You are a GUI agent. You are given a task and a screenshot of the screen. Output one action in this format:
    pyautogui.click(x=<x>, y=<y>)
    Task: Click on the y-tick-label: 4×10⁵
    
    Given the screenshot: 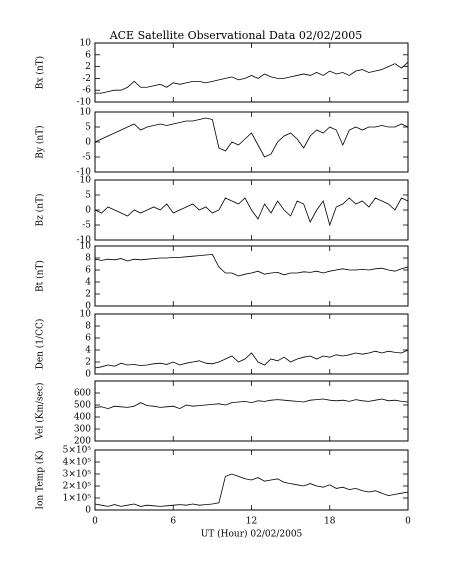 What is the action you would take?
    pyautogui.click(x=77, y=463)
    